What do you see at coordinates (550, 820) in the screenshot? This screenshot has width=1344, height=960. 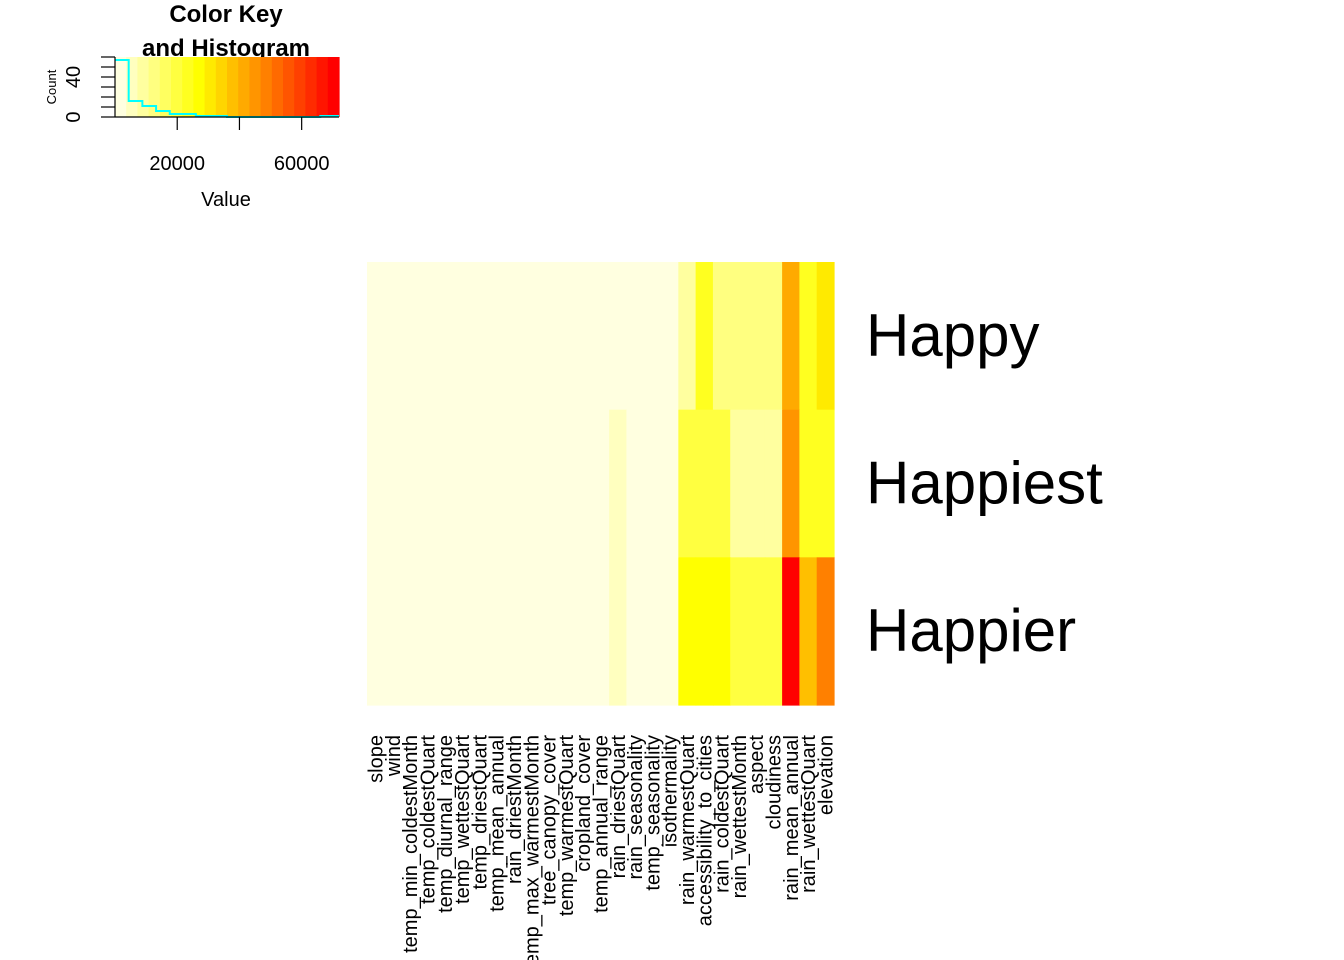 I see `heatmap-column-label: tree_canopy_cover` at bounding box center [550, 820].